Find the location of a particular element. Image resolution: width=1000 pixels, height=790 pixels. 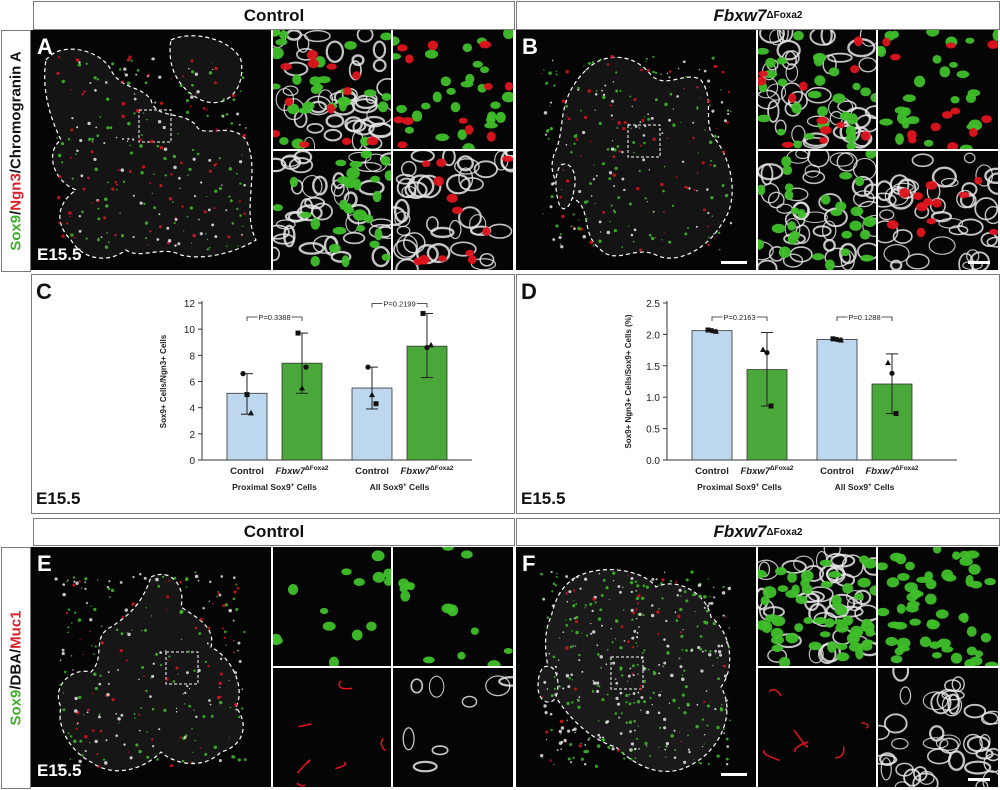

panel-e-zoom-sox9 is located at coordinates (453, 606).